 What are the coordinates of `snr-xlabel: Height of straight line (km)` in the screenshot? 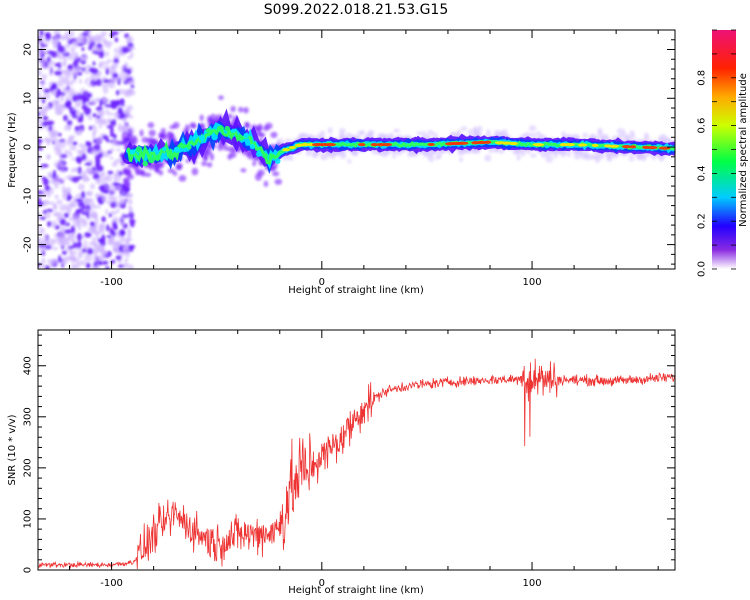 It's located at (356, 590).